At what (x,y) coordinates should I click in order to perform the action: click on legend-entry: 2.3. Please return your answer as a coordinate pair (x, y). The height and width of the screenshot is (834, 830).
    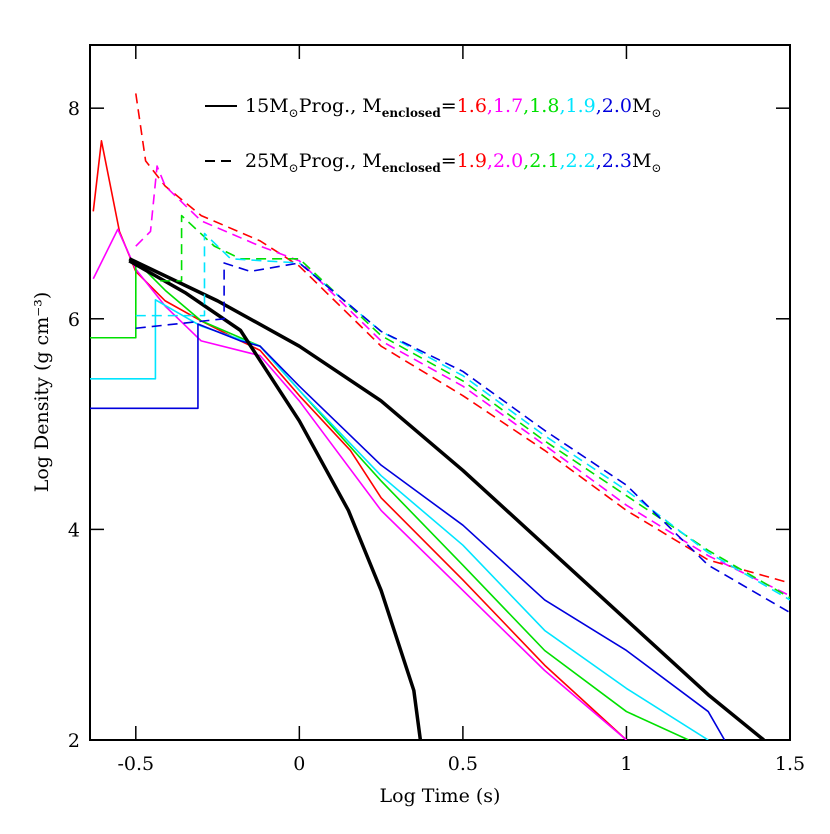
    Looking at the image, I should click on (617, 161).